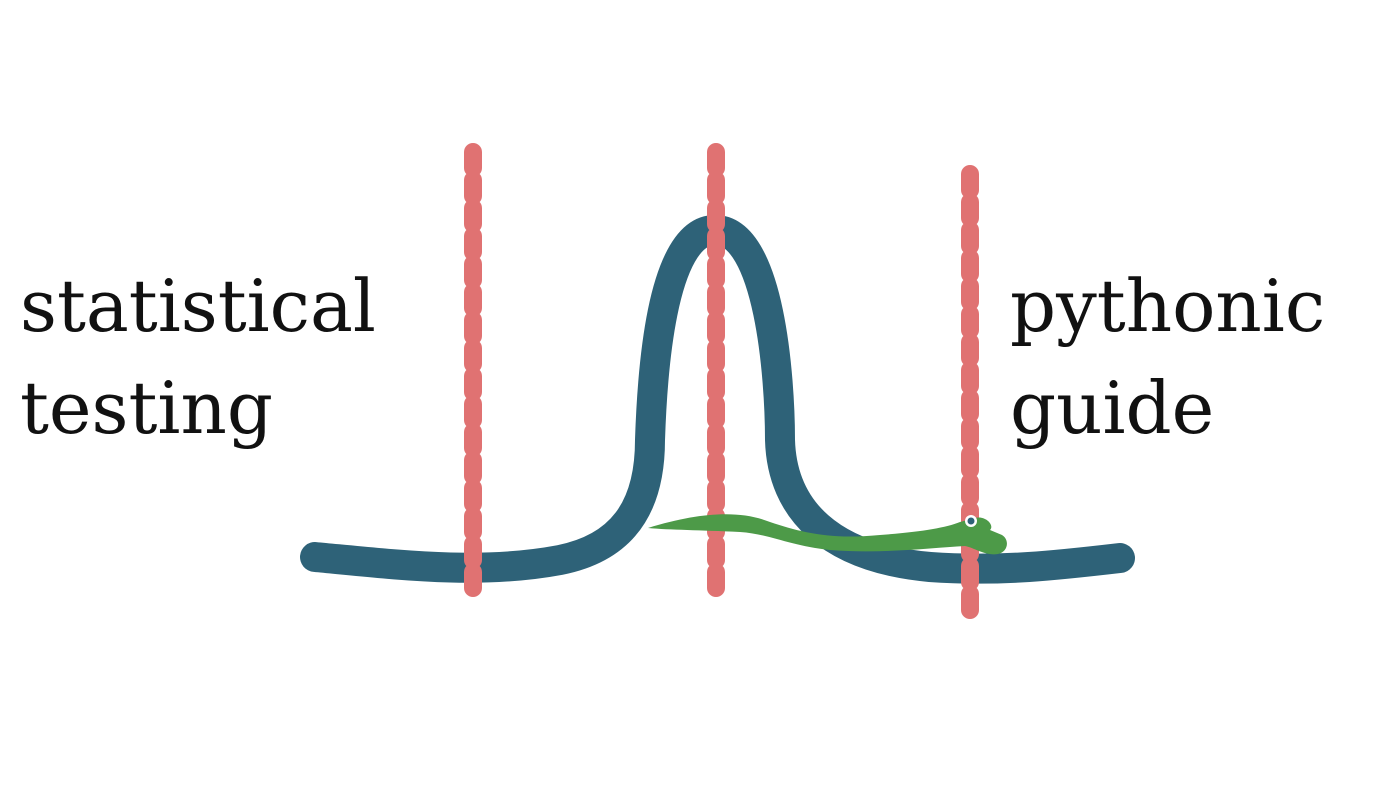  What do you see at coordinates (1168, 306) in the screenshot?
I see `title-right-line-1: pythonic` at bounding box center [1168, 306].